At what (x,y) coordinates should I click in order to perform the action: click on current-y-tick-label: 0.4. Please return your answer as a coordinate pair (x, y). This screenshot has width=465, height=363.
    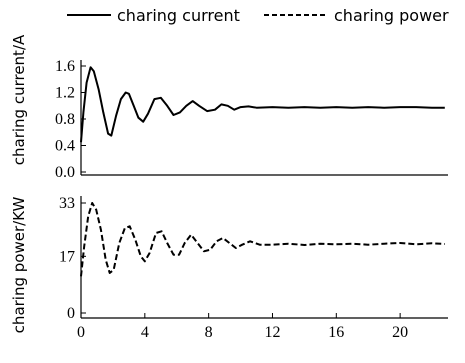
    Looking at the image, I should click on (65, 146).